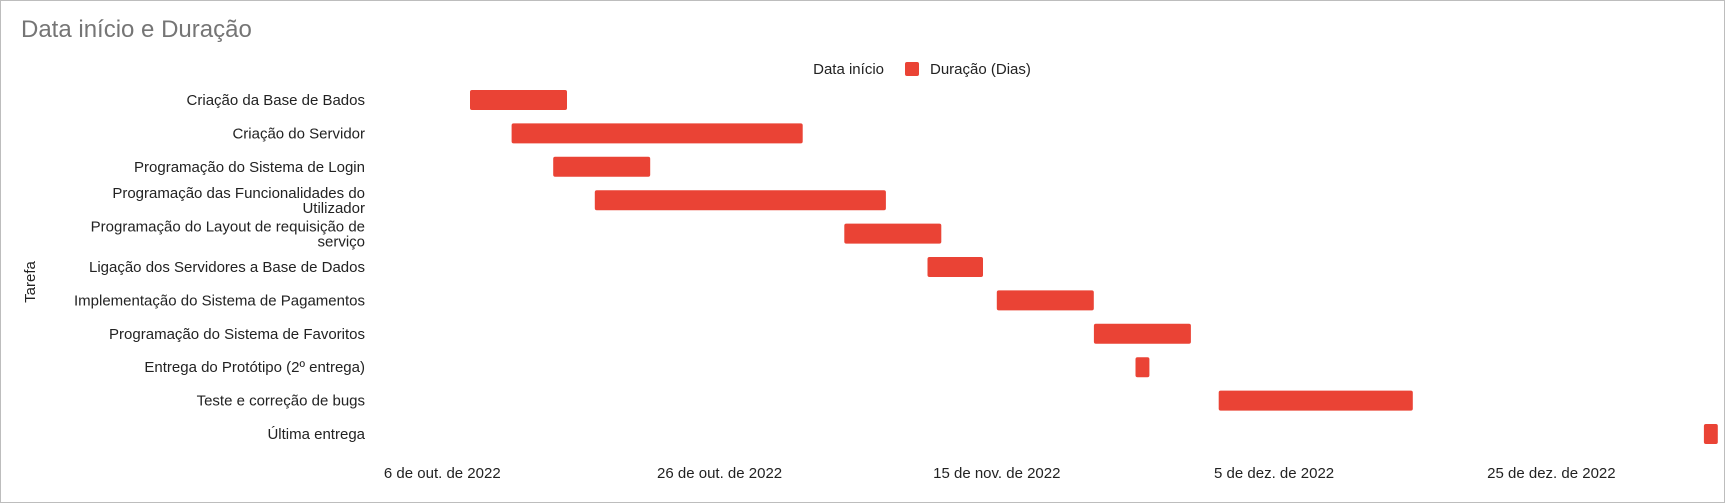  Describe the element at coordinates (298, 133) in the screenshot. I see `category-label: Criação do Servidor` at that location.